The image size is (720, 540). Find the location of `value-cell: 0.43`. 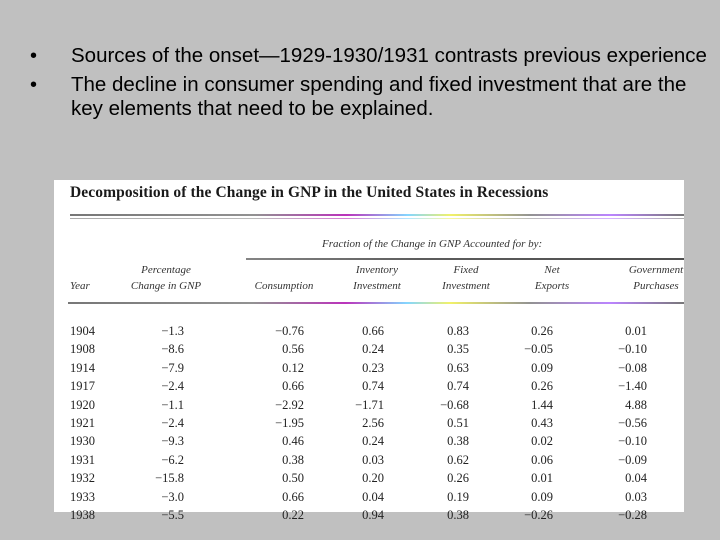

value-cell: 0.43 is located at coordinates (542, 423).